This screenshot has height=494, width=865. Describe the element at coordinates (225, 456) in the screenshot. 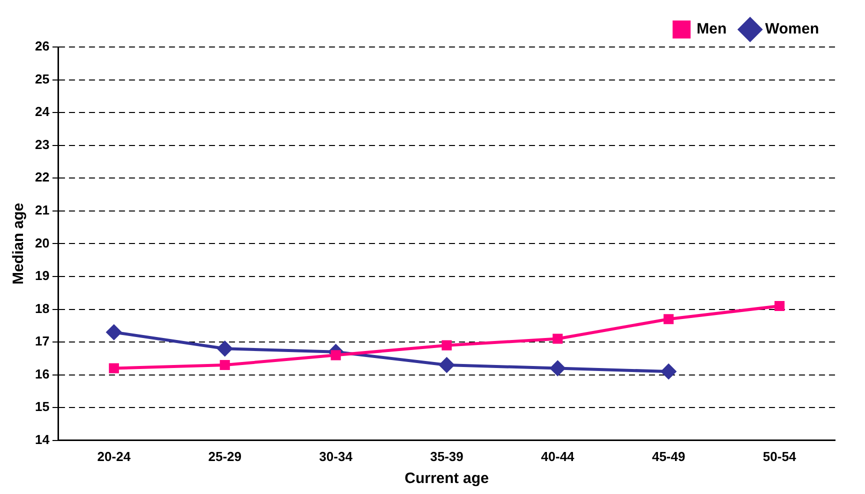

I see `x-tick-label: 25-29` at that location.